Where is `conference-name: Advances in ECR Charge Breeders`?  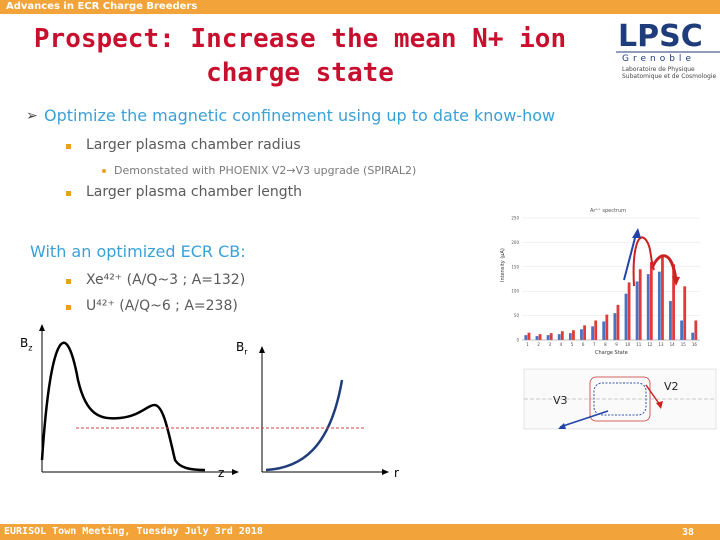 conference-name: Advances in ECR Charge Breeders is located at coordinates (102, 6).